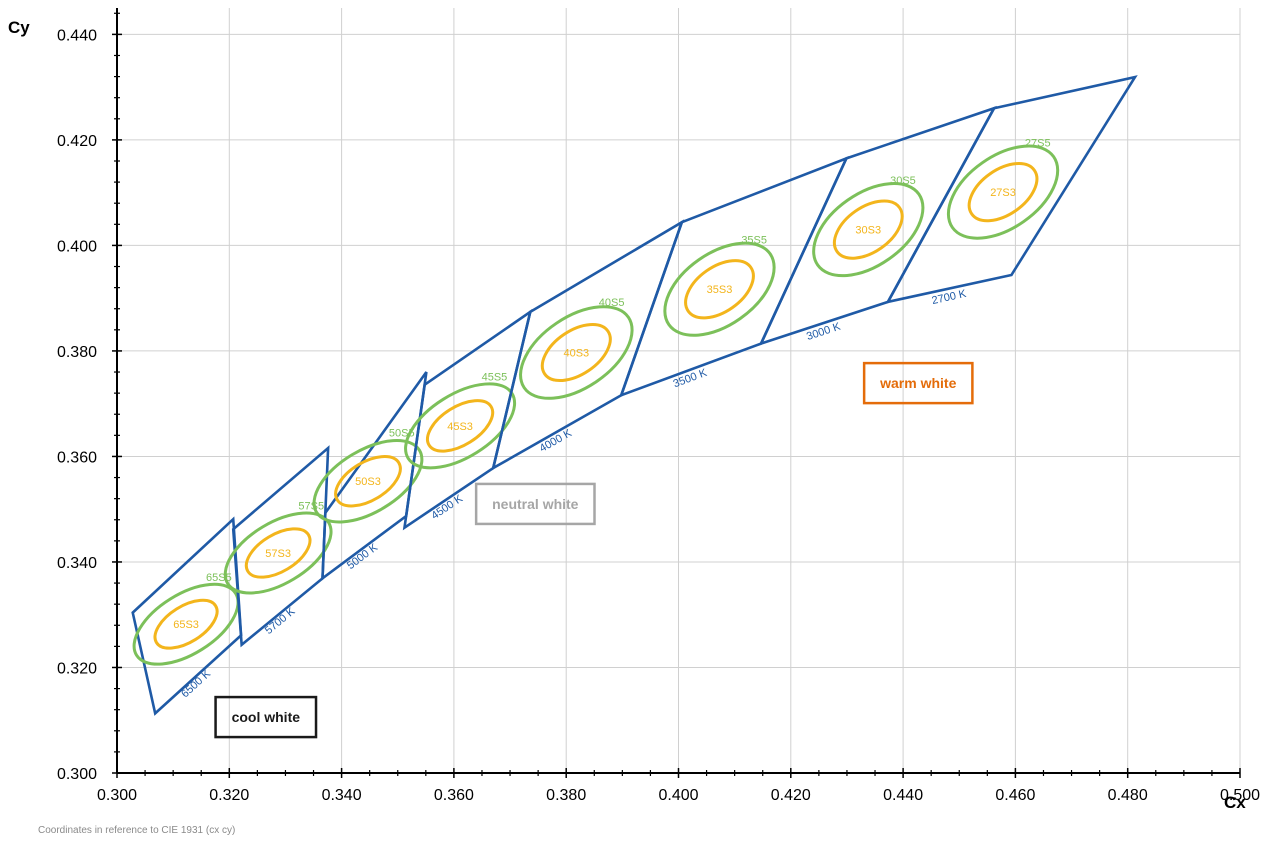 This screenshot has height=844, width=1276. Describe the element at coordinates (77, 774) in the screenshot. I see `y-tick-label: 0.300` at that location.